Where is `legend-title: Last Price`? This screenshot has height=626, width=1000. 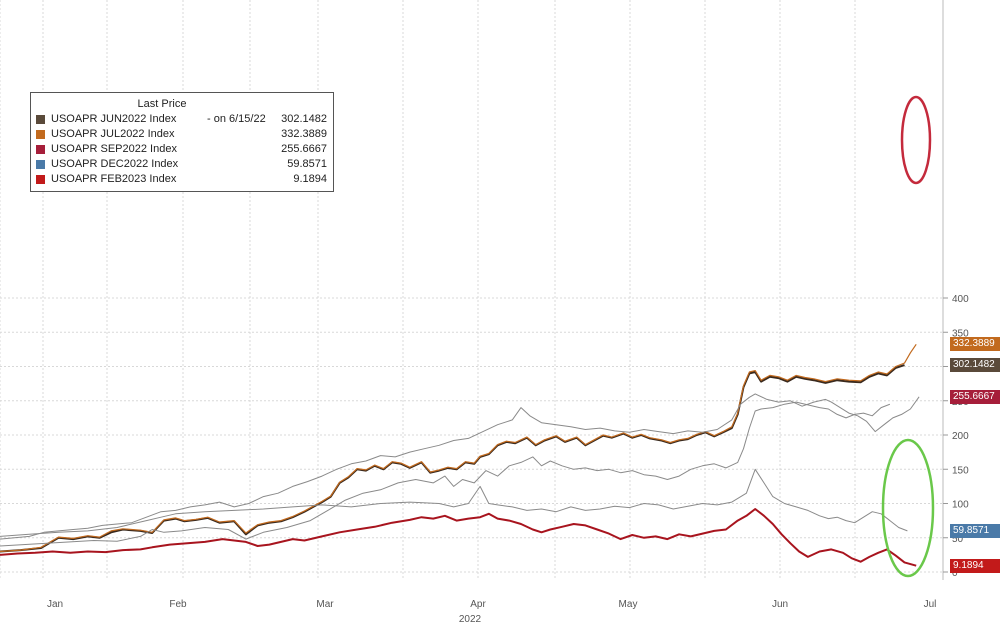 legend-title: Last Price is located at coordinates (162, 104).